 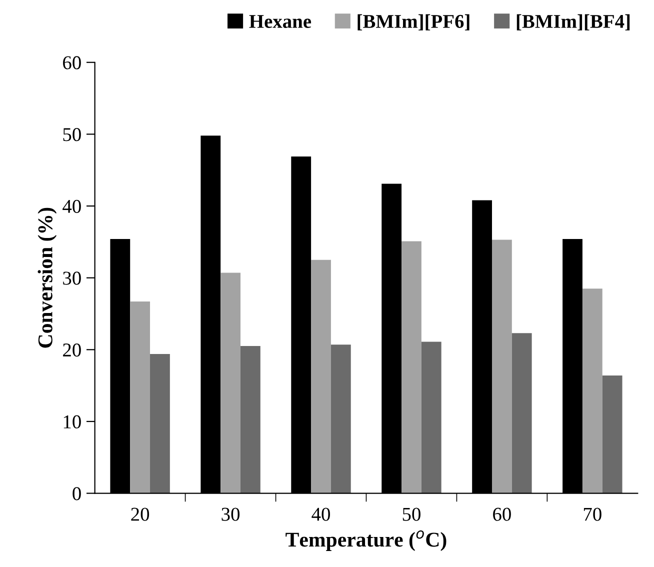 I want to click on x-tick-label: 30, so click(x=231, y=514).